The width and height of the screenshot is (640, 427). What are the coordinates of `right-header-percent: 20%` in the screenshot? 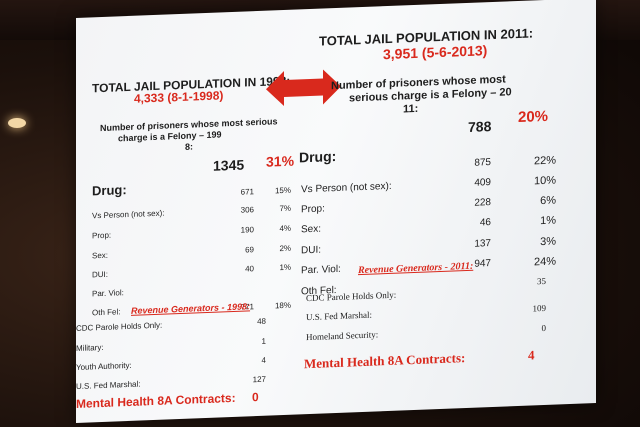 It's located at (533, 117).